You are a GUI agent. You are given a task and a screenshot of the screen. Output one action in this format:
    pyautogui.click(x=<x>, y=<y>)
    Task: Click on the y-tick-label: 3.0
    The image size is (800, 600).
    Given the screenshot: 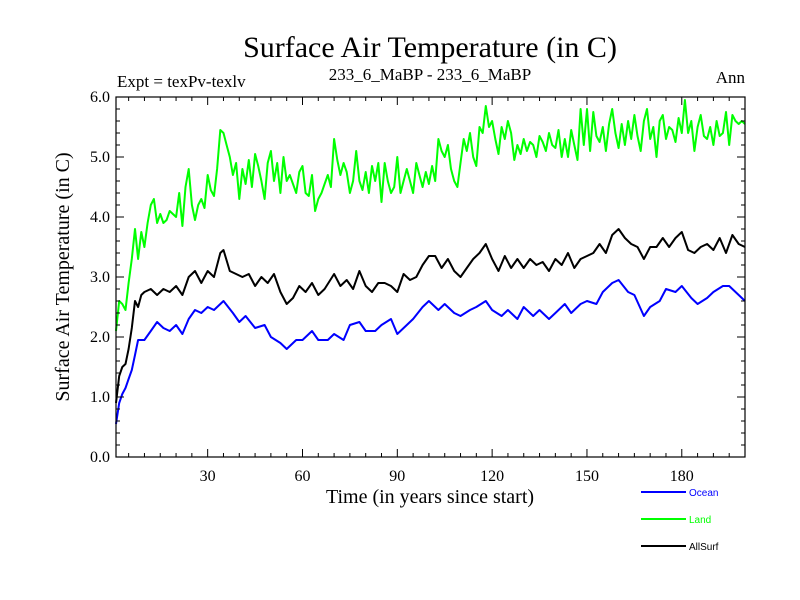 What is the action you would take?
    pyautogui.click(x=100, y=277)
    